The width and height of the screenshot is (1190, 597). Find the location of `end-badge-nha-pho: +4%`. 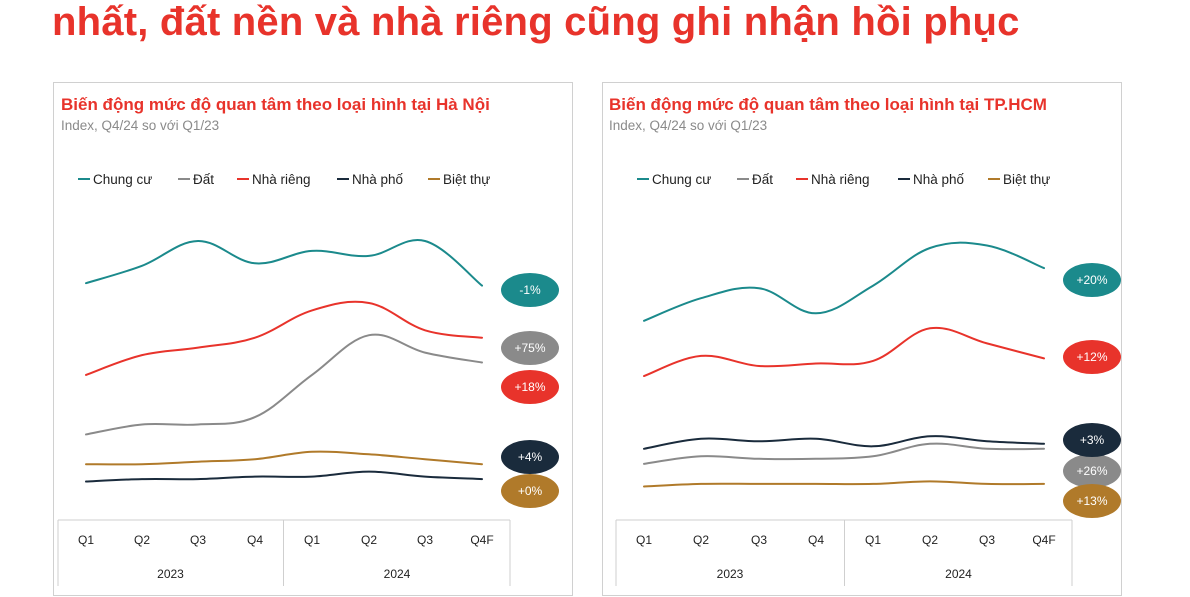

end-badge-nha-pho: +4% is located at coordinates (530, 457).